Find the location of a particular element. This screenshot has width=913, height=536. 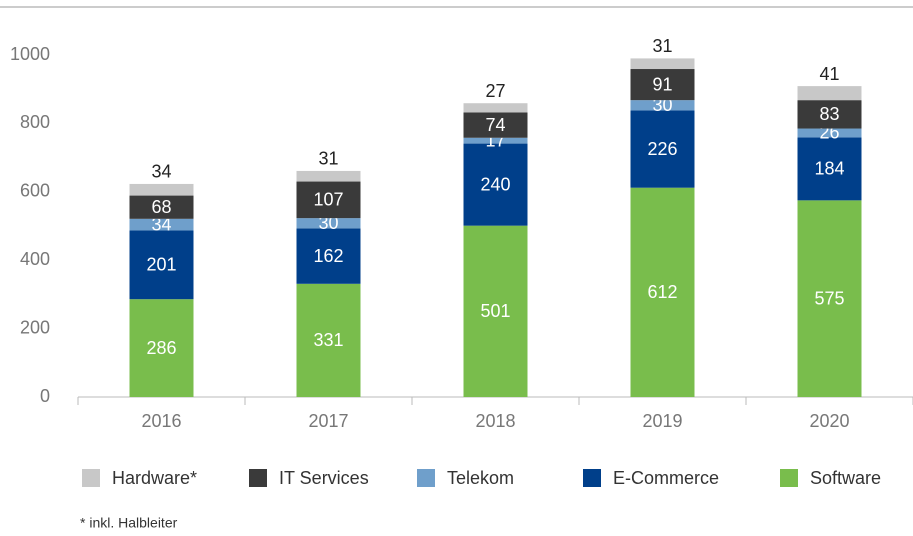

data-label: 286 is located at coordinates (161, 348).